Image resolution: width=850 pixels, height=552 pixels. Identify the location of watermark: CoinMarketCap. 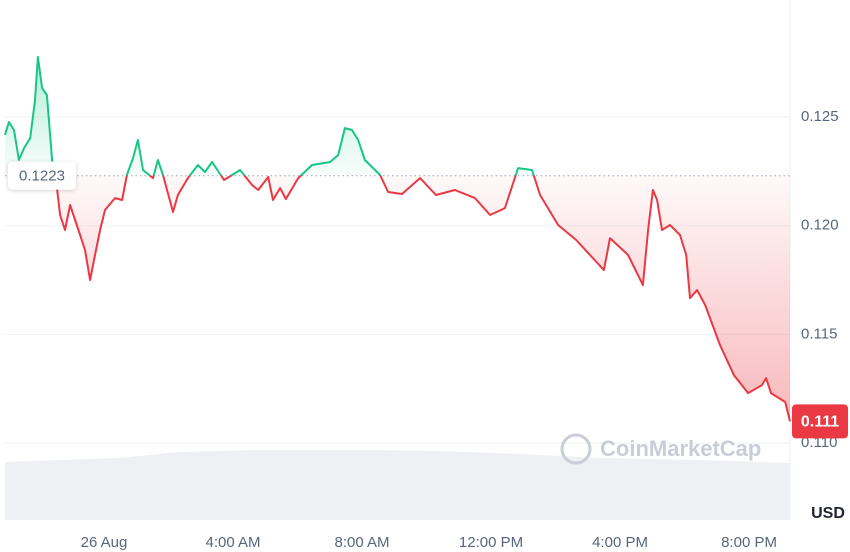
(660, 449).